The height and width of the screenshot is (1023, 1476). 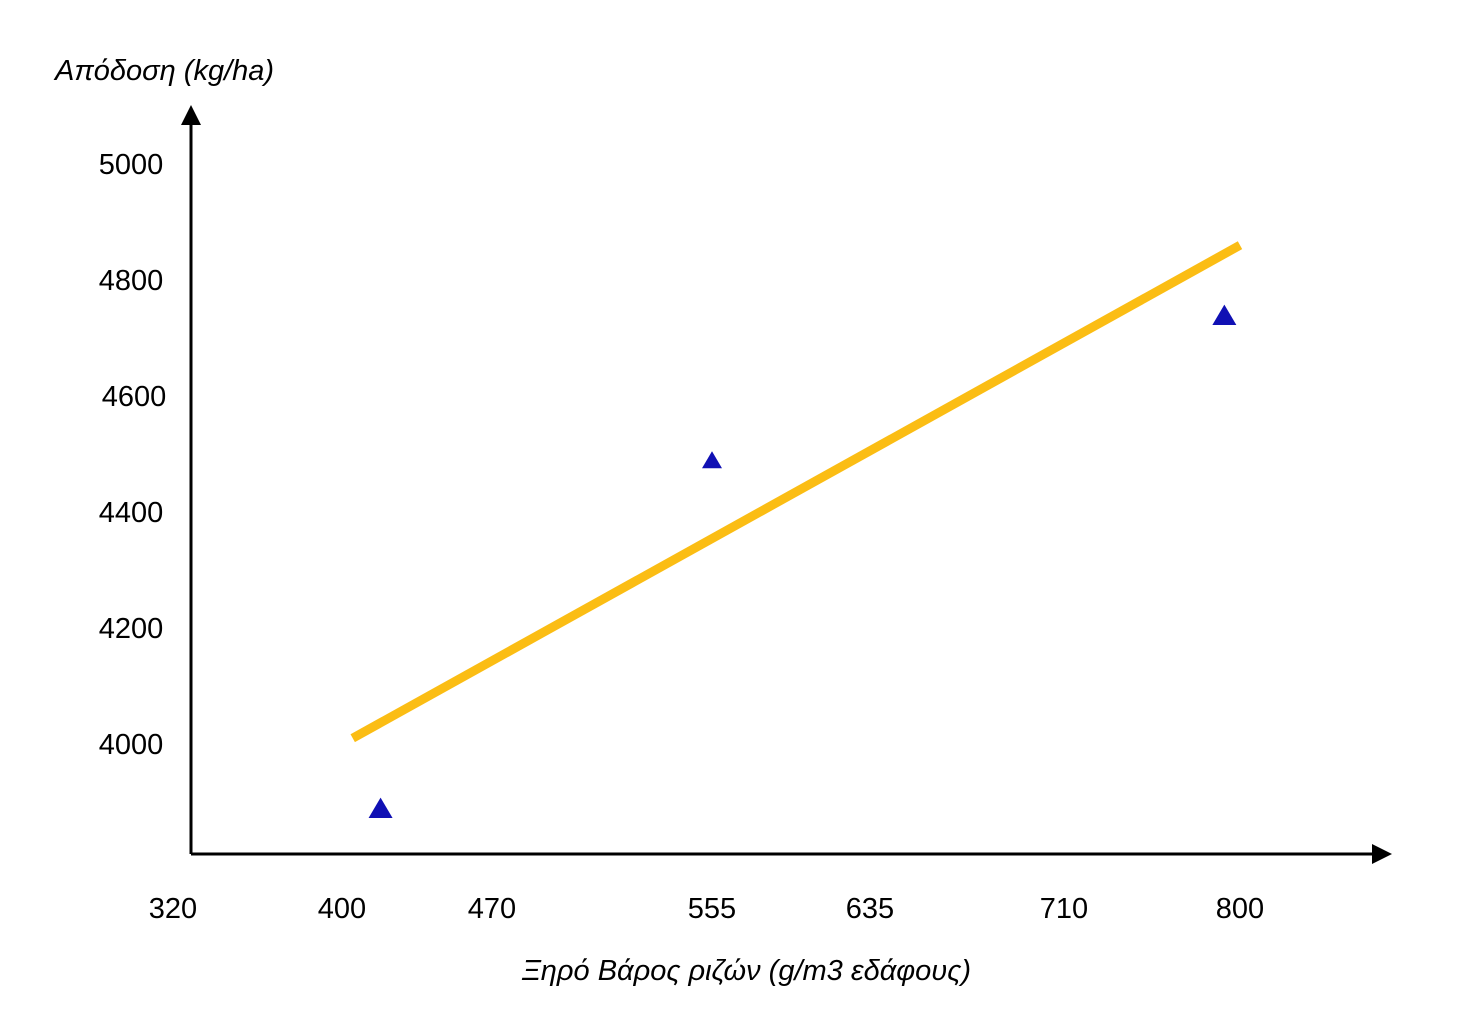 What do you see at coordinates (747, 971) in the screenshot?
I see `x-axis-title: Ξηρό Βάρος ριζών (g/m3 εδάφους)` at bounding box center [747, 971].